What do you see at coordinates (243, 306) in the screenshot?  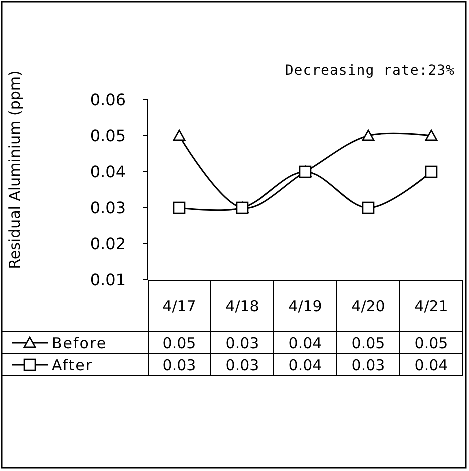 I see `x-tick-label: 4/18` at bounding box center [243, 306].